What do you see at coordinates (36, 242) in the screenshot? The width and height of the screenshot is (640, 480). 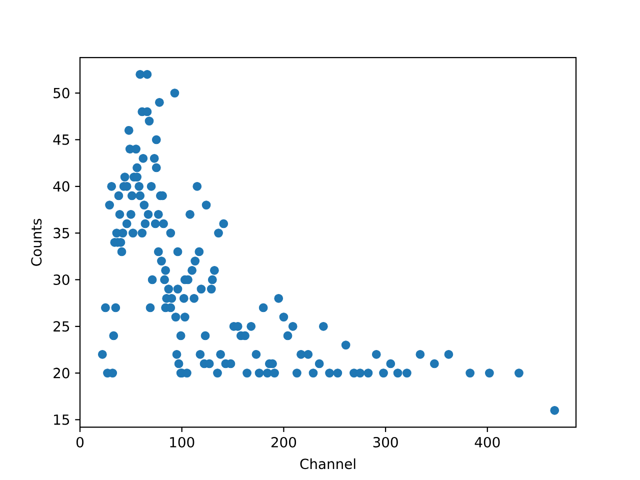 I see `y-axis-title: Counts` at bounding box center [36, 242].